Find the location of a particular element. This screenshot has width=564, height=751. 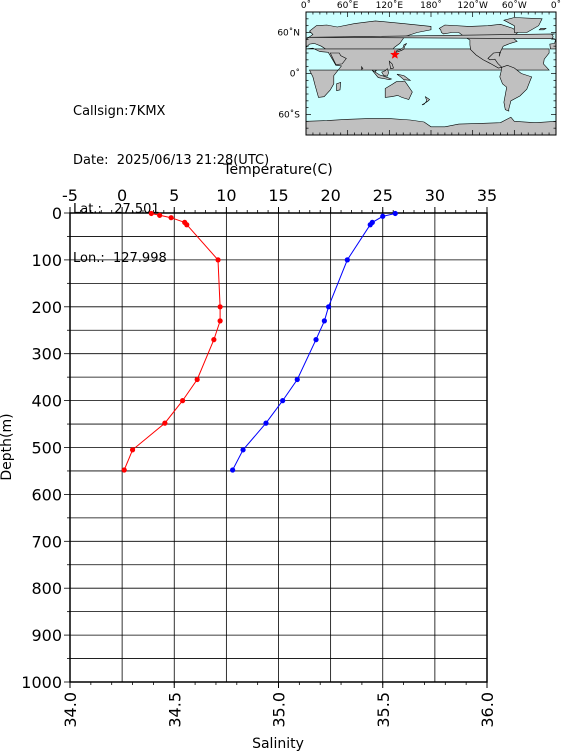

temperature-tick-label: 35 is located at coordinates (487, 195).